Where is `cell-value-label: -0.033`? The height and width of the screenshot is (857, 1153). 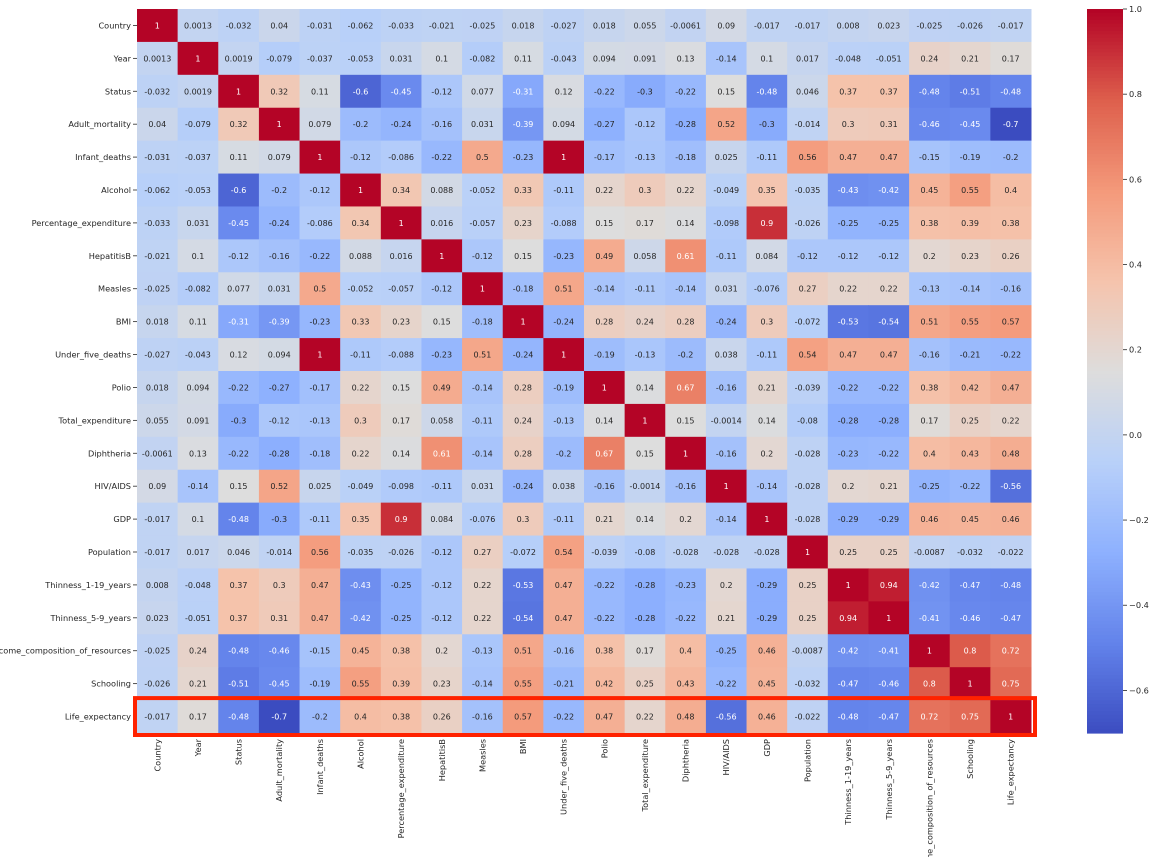 cell-value-label: -0.033 is located at coordinates (401, 25).